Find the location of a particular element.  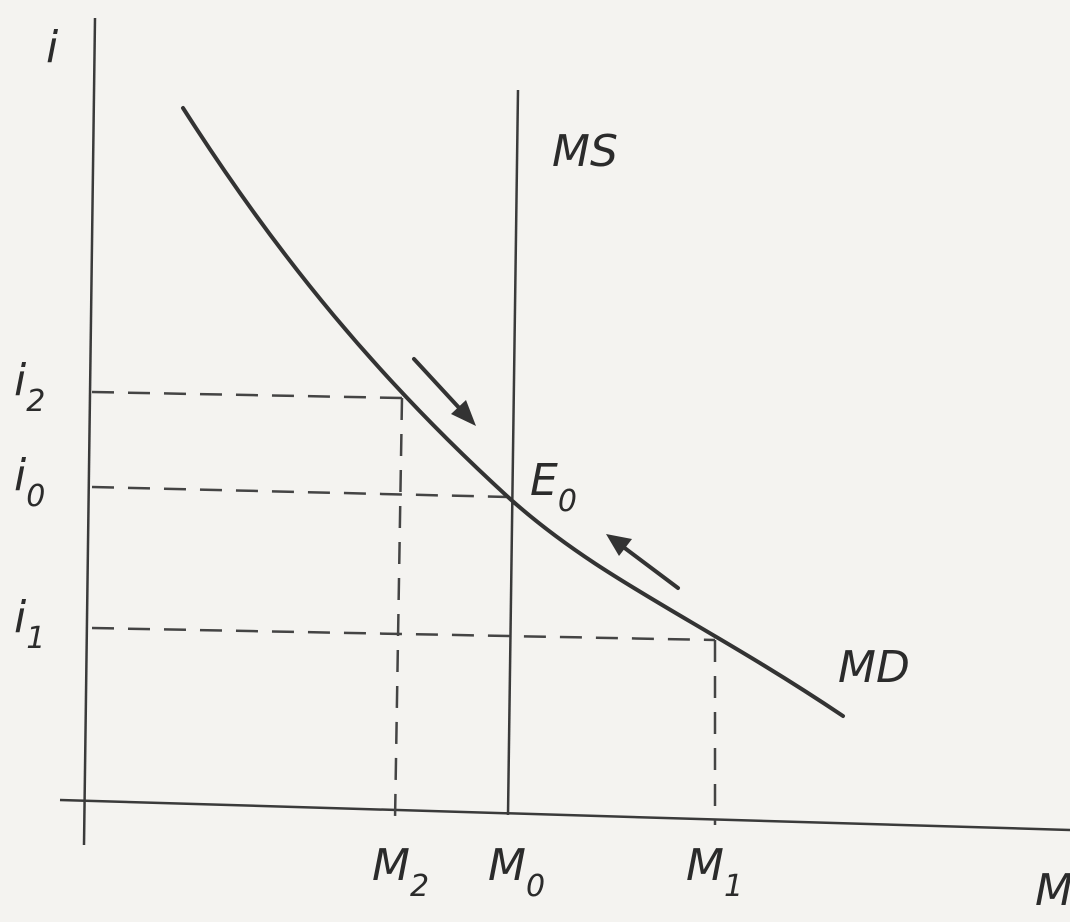

equilibrium-label: E0 is located at coordinates (553, 487).